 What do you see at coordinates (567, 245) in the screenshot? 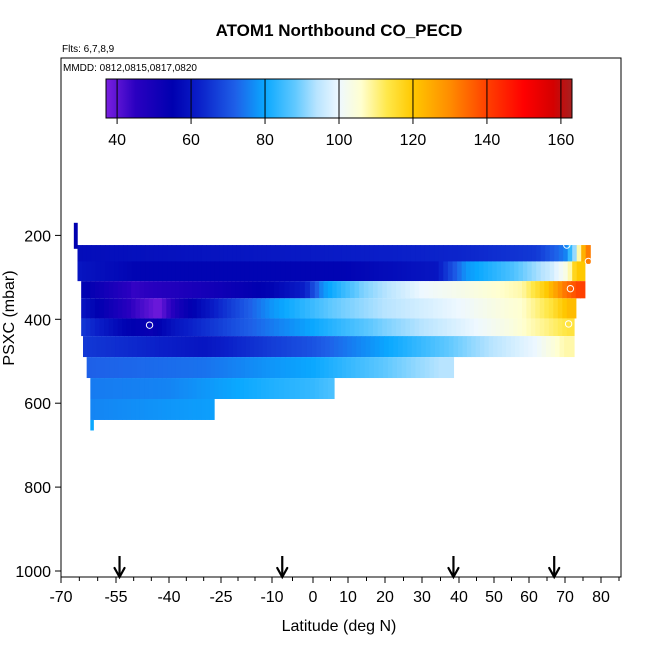
I see `sample-circle-marker` at bounding box center [567, 245].